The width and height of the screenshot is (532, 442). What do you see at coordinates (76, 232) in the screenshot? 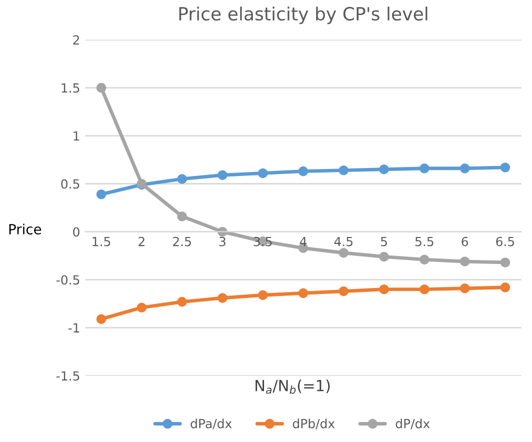
I see `y-tick-label: 0` at bounding box center [76, 232].